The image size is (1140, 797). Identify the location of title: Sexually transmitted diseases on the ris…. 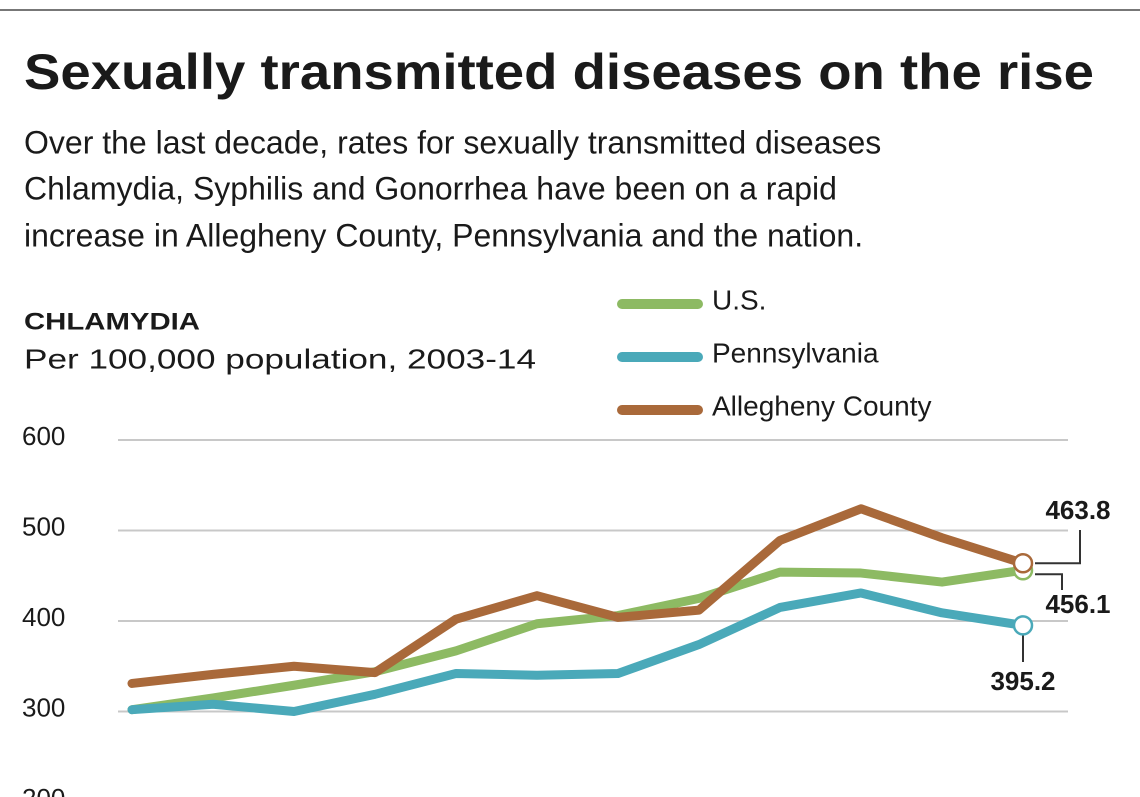
(559, 72).